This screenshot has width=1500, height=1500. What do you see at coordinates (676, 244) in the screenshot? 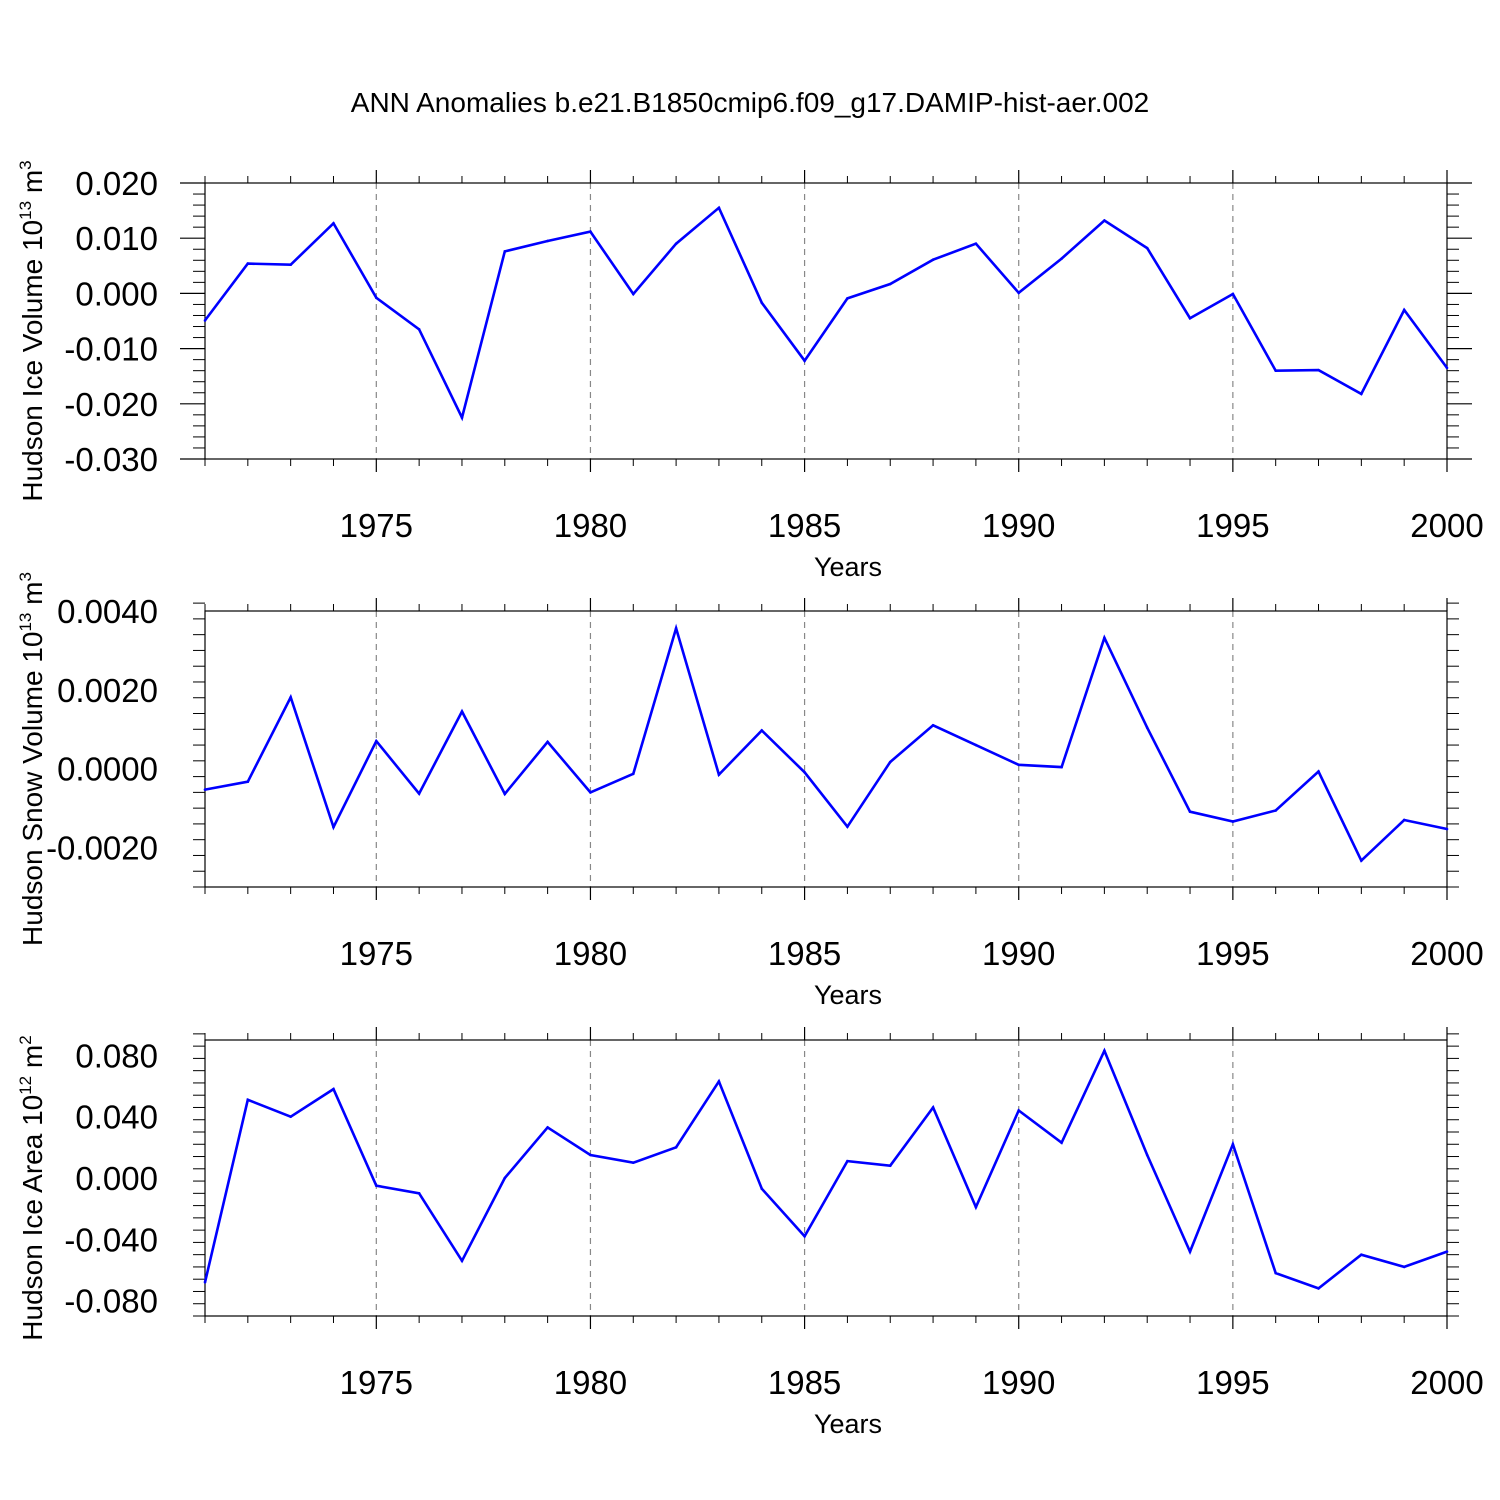
I see `data-point-1982` at bounding box center [676, 244].